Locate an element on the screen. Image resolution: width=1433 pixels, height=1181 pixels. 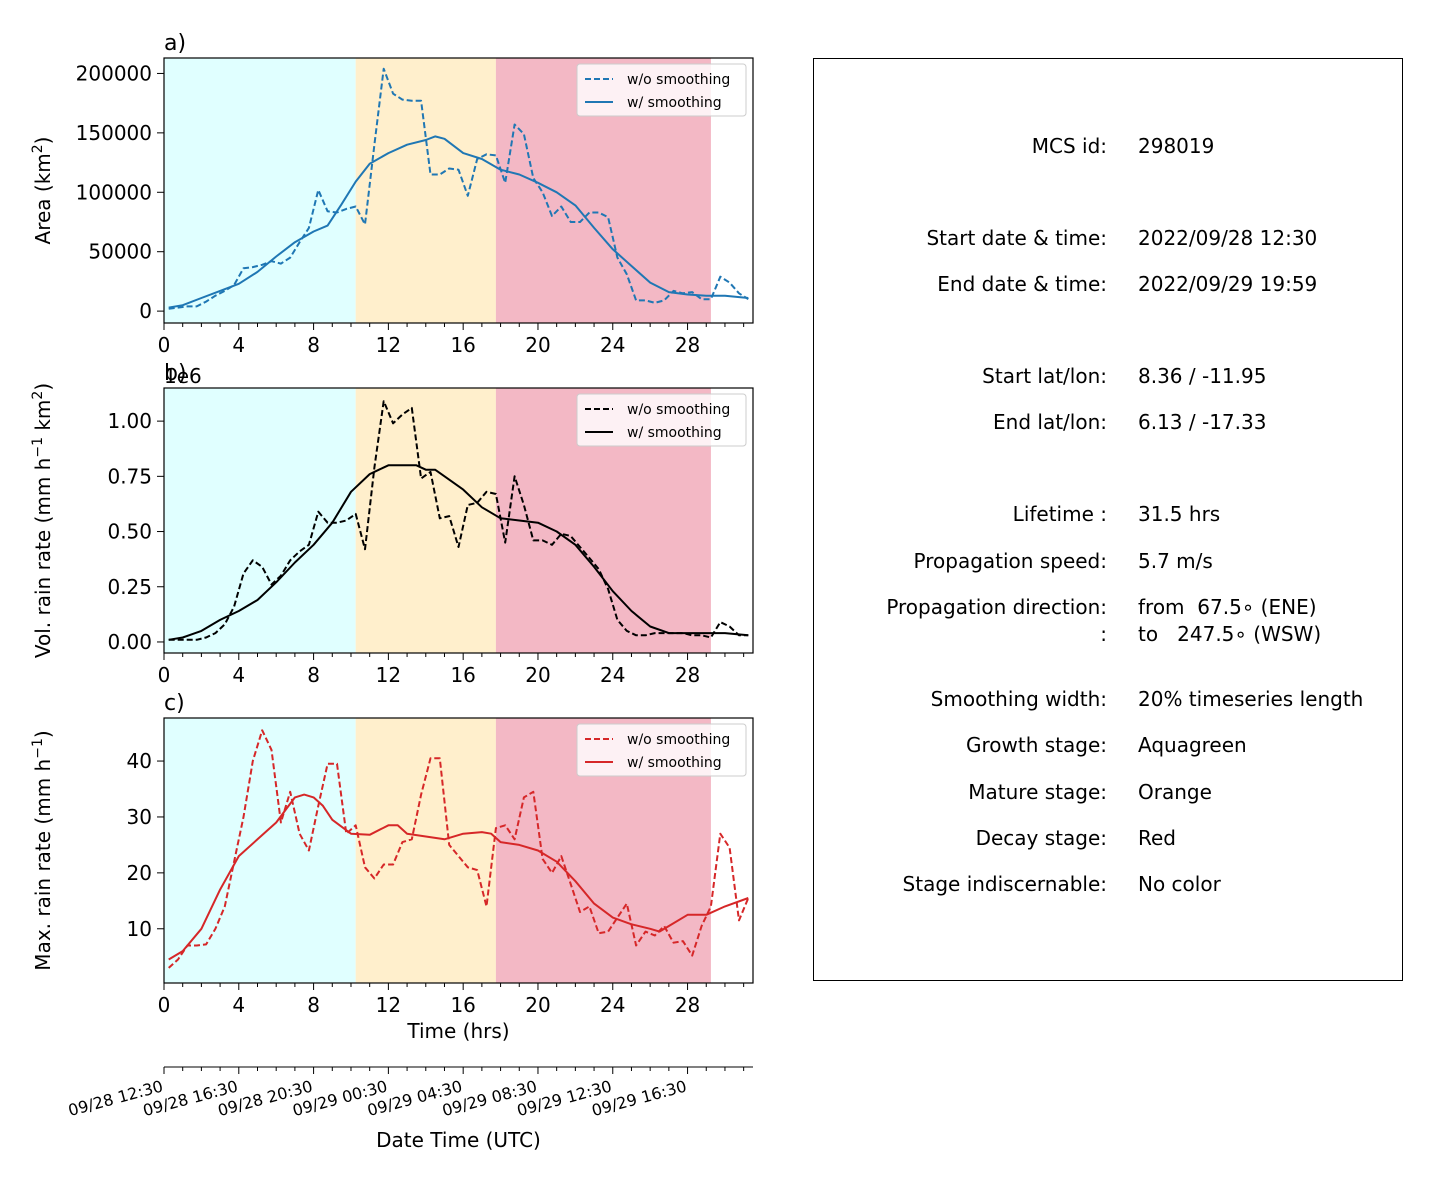
datetime-axis-label: Date Time (UTC) is located at coordinates (458, 1140).